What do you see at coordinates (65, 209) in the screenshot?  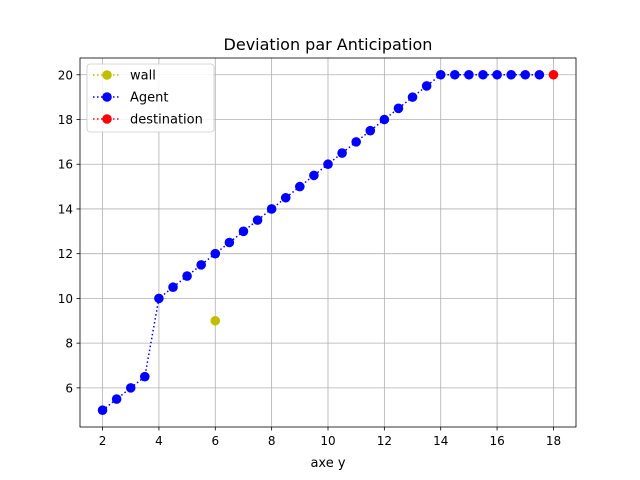 I see `y-tick-label: 14` at bounding box center [65, 209].